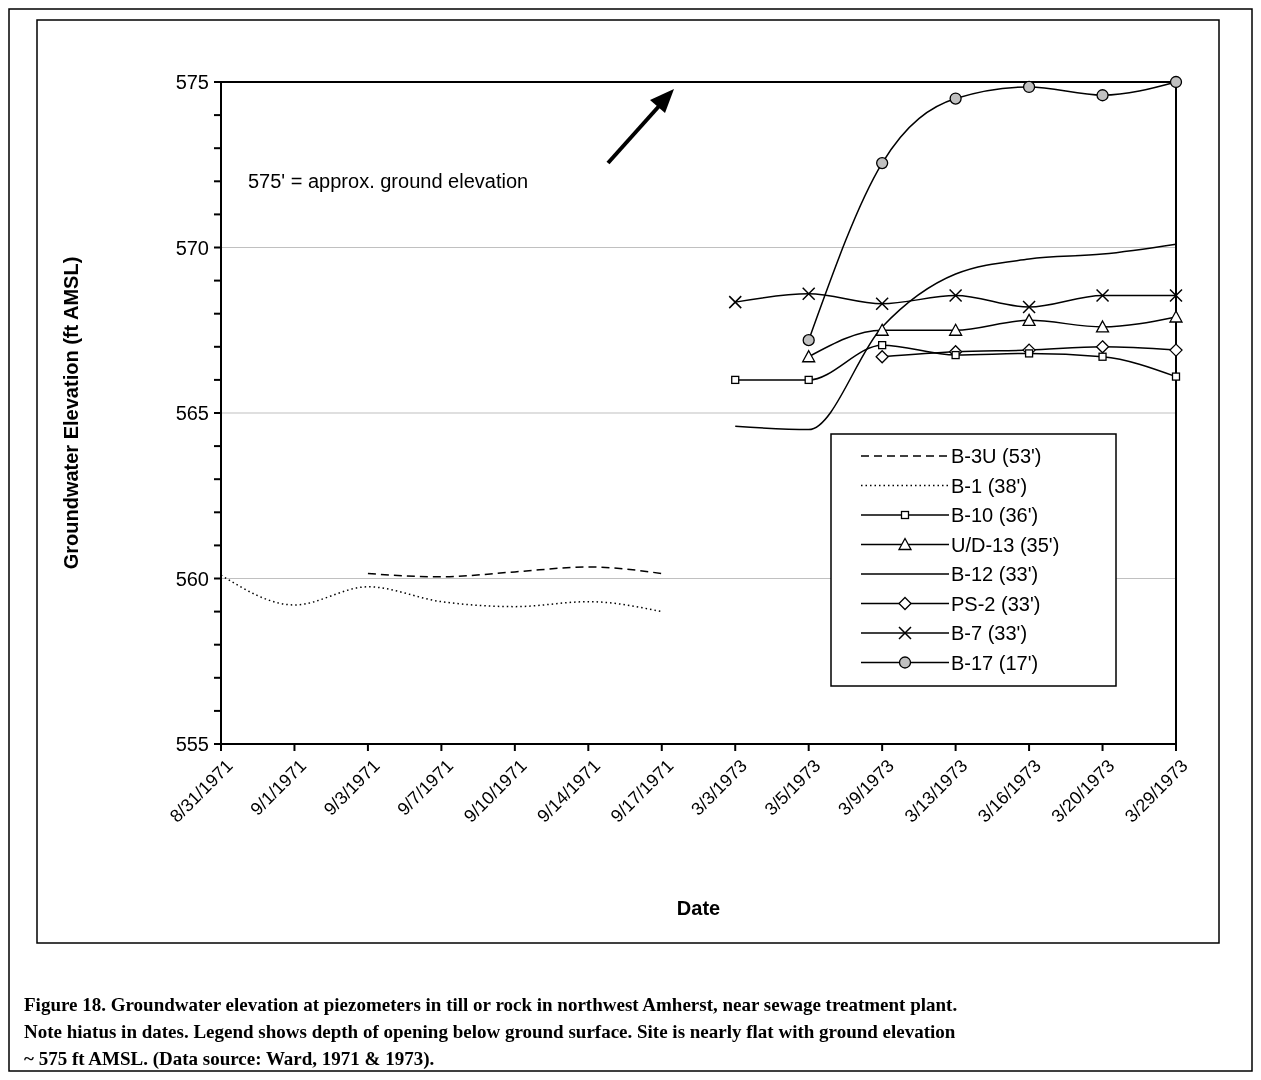 This screenshot has width=1261, height=1080. What do you see at coordinates (989, 633) in the screenshot?
I see `legend-label: B-7 (33')` at bounding box center [989, 633].